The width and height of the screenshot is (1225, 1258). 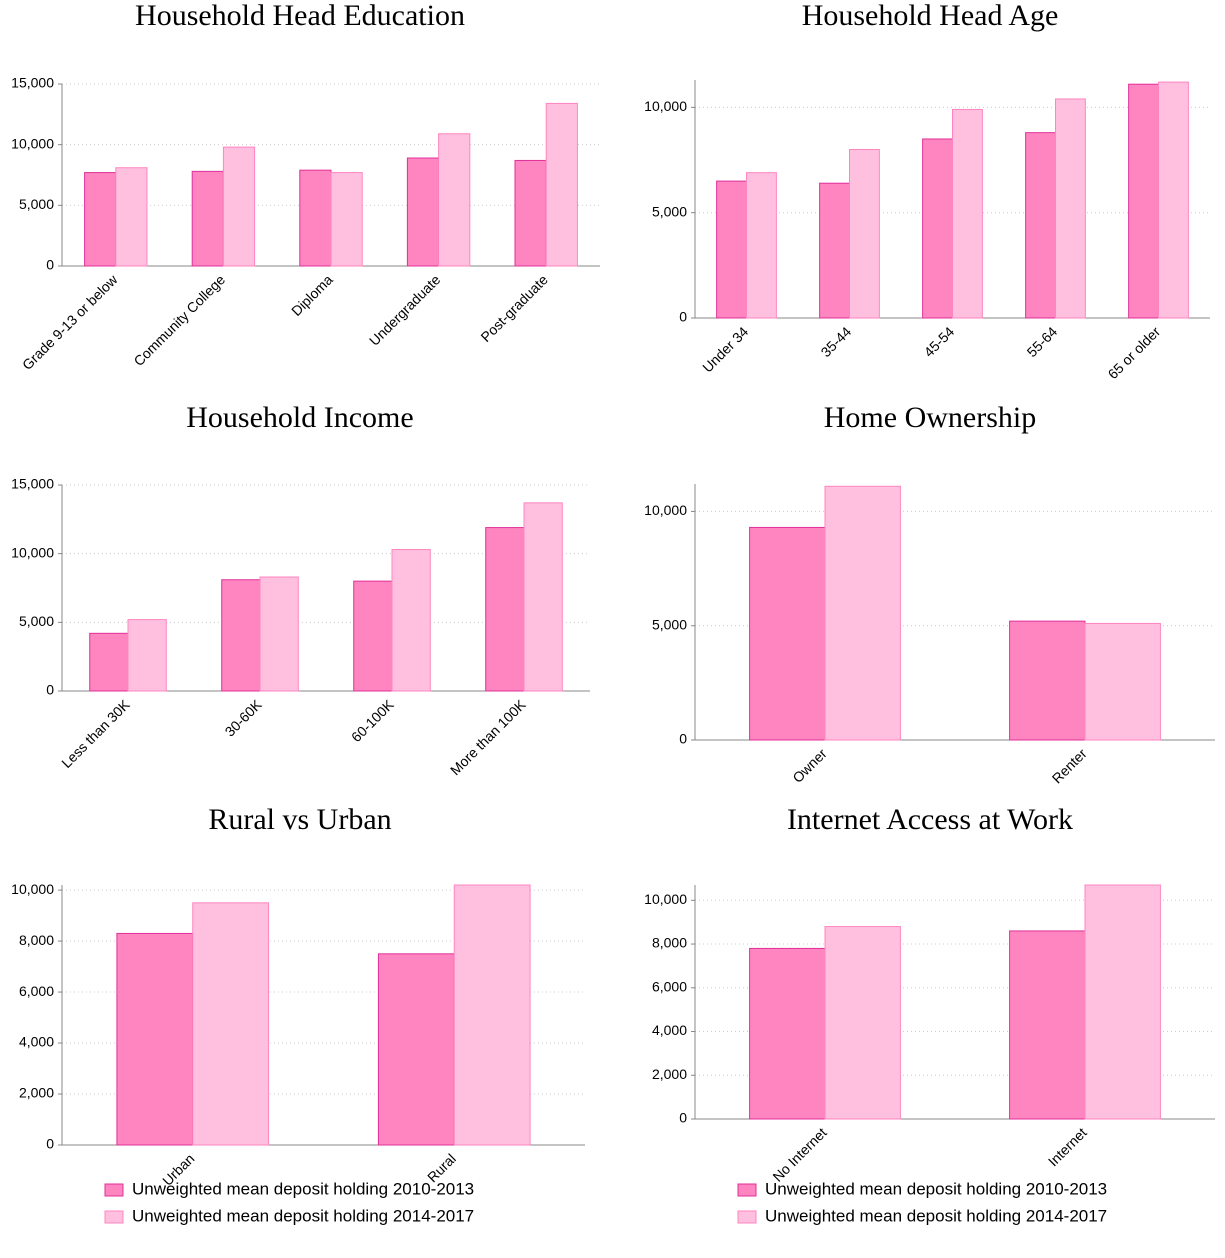 What do you see at coordinates (312, 295) in the screenshot?
I see `x-tick-label: Diploma` at bounding box center [312, 295].